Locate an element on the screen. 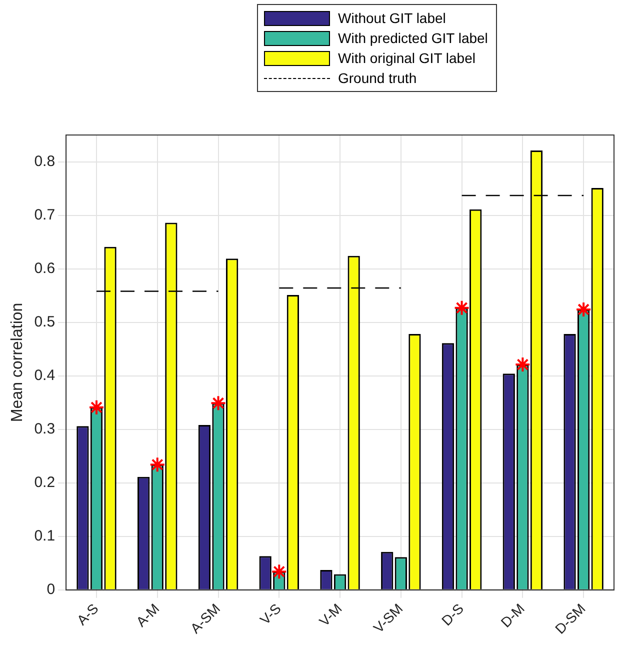 The width and height of the screenshot is (623, 645). y-tick-label: 0.6 is located at coordinates (45, 268).